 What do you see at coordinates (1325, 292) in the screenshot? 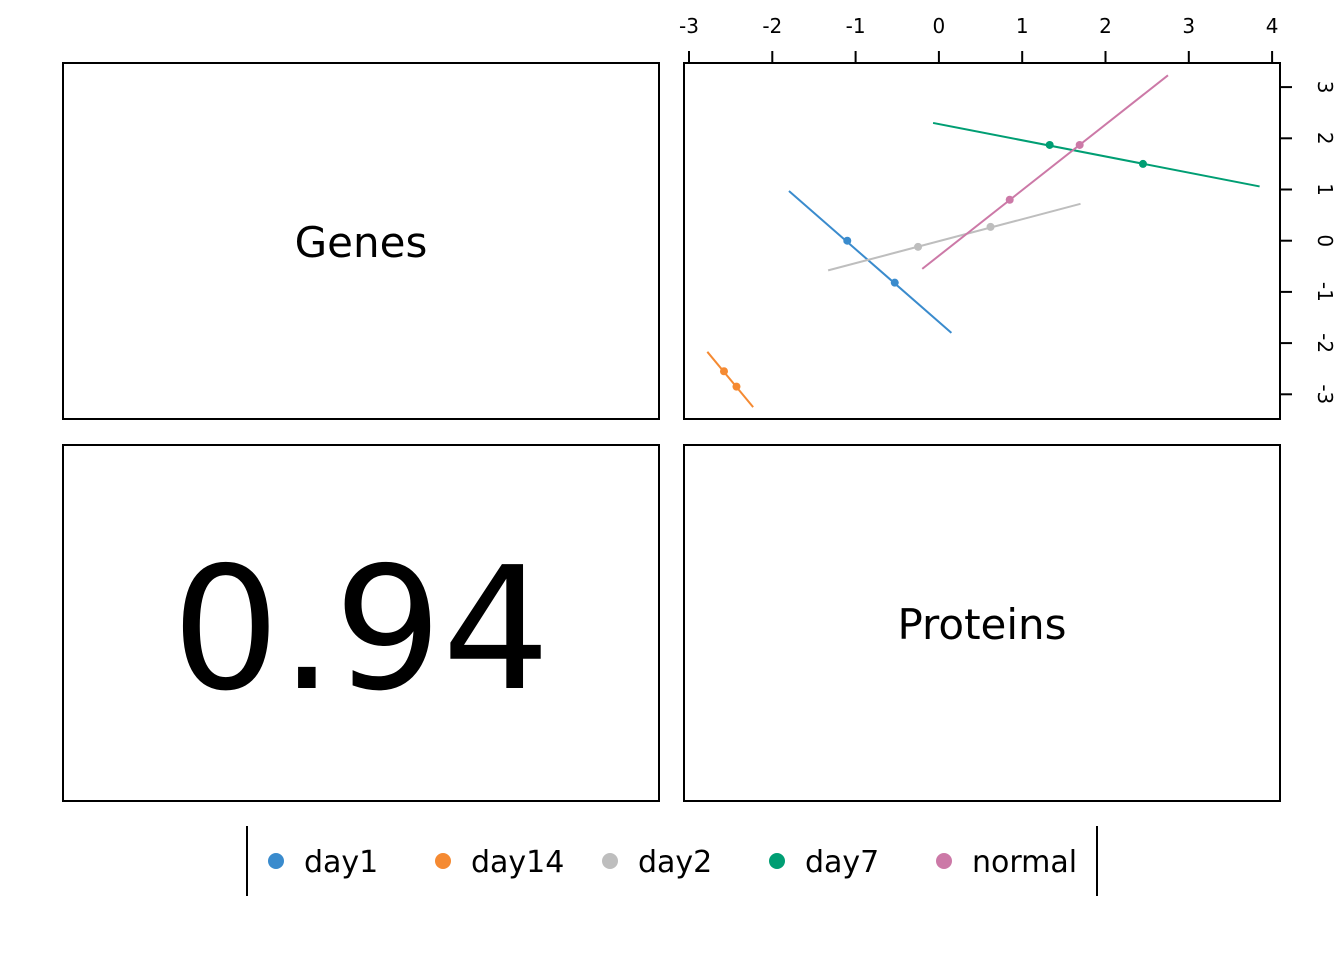
I see `y-tick-label: -1` at bounding box center [1325, 292].